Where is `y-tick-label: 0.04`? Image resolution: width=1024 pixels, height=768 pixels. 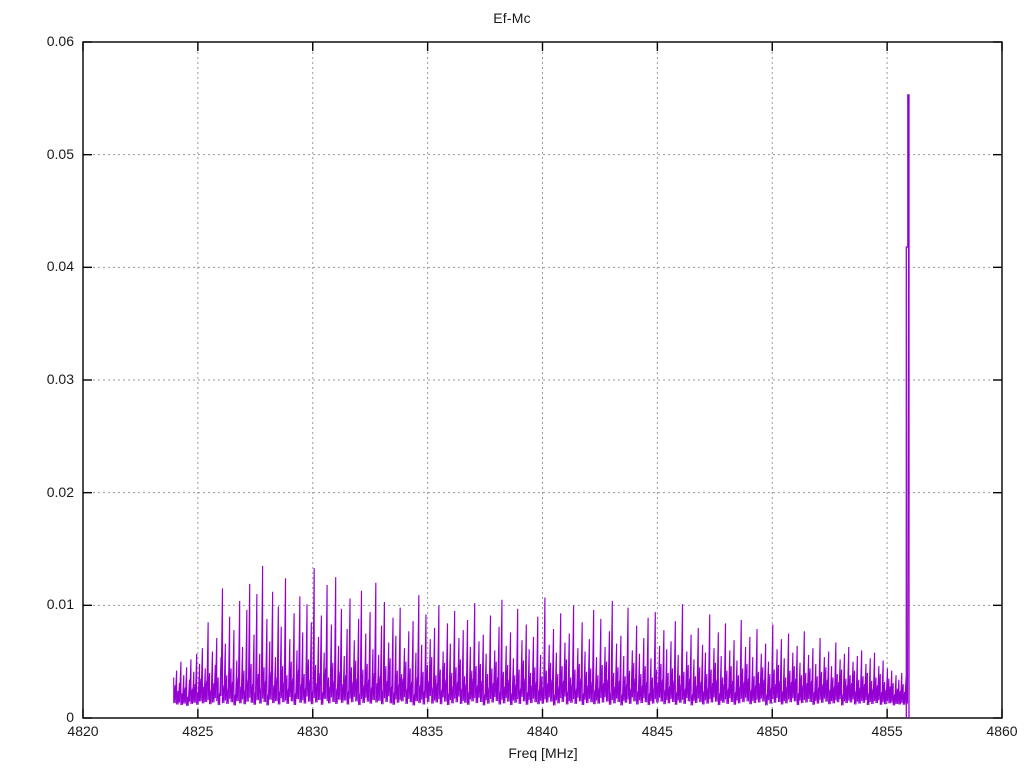
y-tick-label: 0.04 is located at coordinates (60, 266).